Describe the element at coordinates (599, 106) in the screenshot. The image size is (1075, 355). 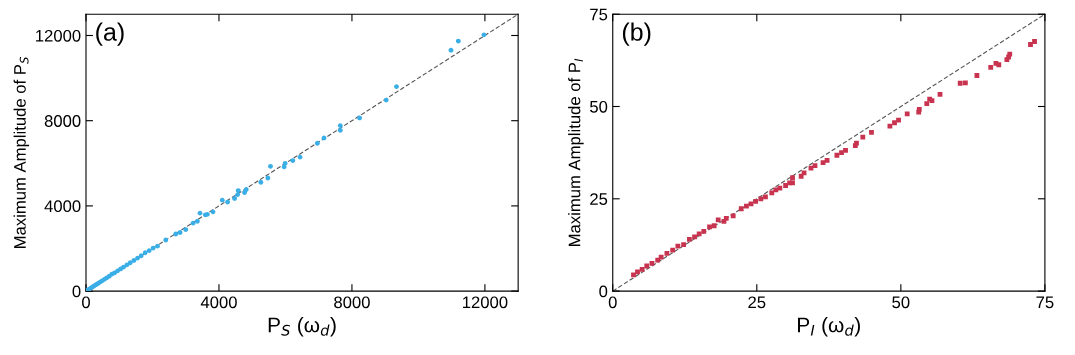
I see `y-tick-label: 50` at that location.